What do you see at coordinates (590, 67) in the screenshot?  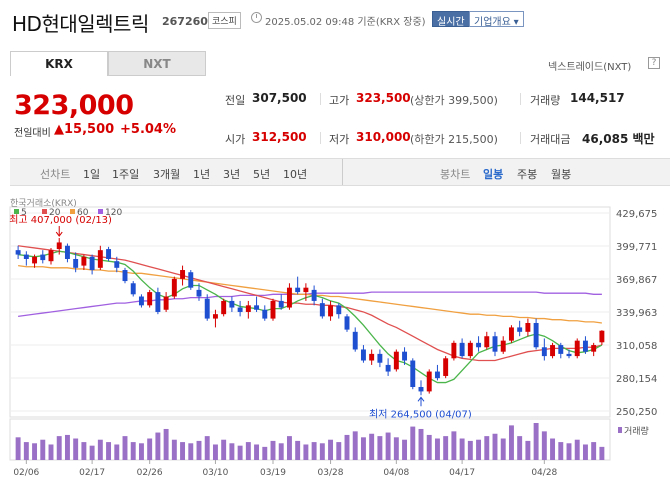 I see `nxt-link: 넥스트레이드(NXT)` at bounding box center [590, 67].